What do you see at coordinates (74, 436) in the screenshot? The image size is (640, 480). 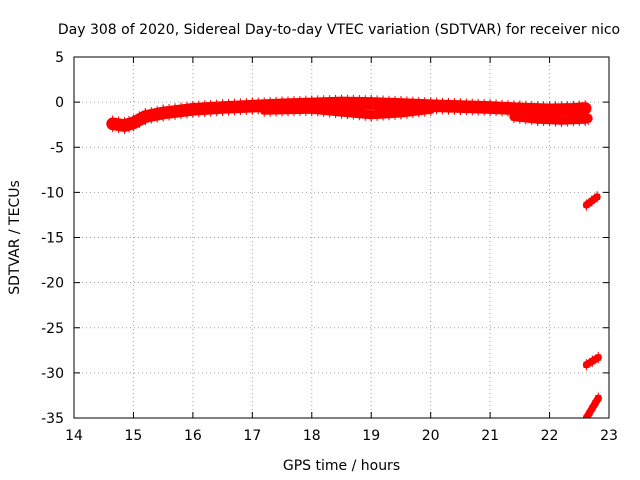 I see `x-tick-label: 14` at bounding box center [74, 436].